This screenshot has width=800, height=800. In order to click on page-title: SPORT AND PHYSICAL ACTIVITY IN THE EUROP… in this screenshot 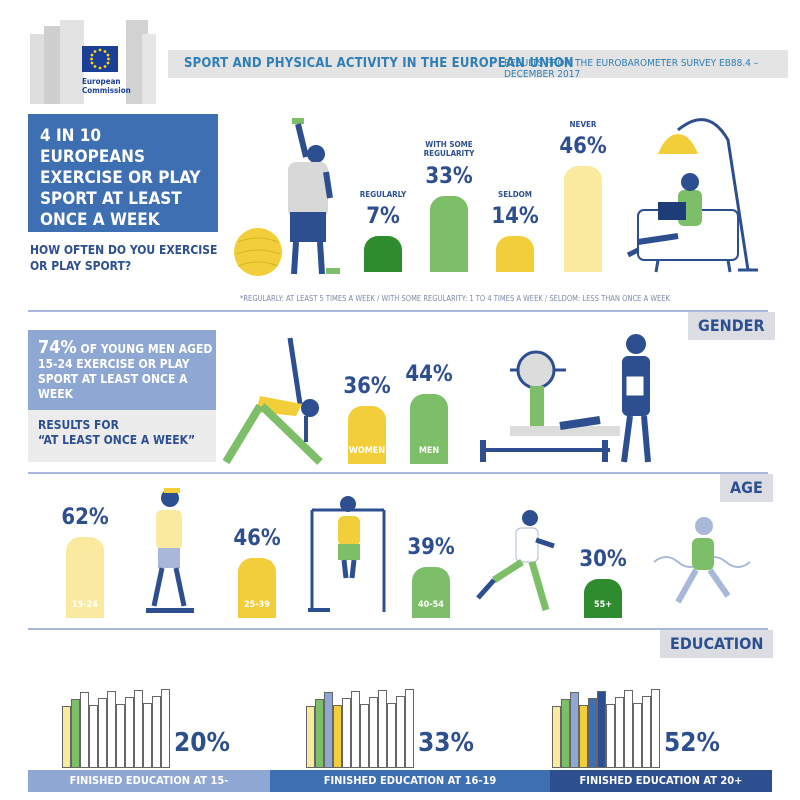, I will do `click(379, 63)`.